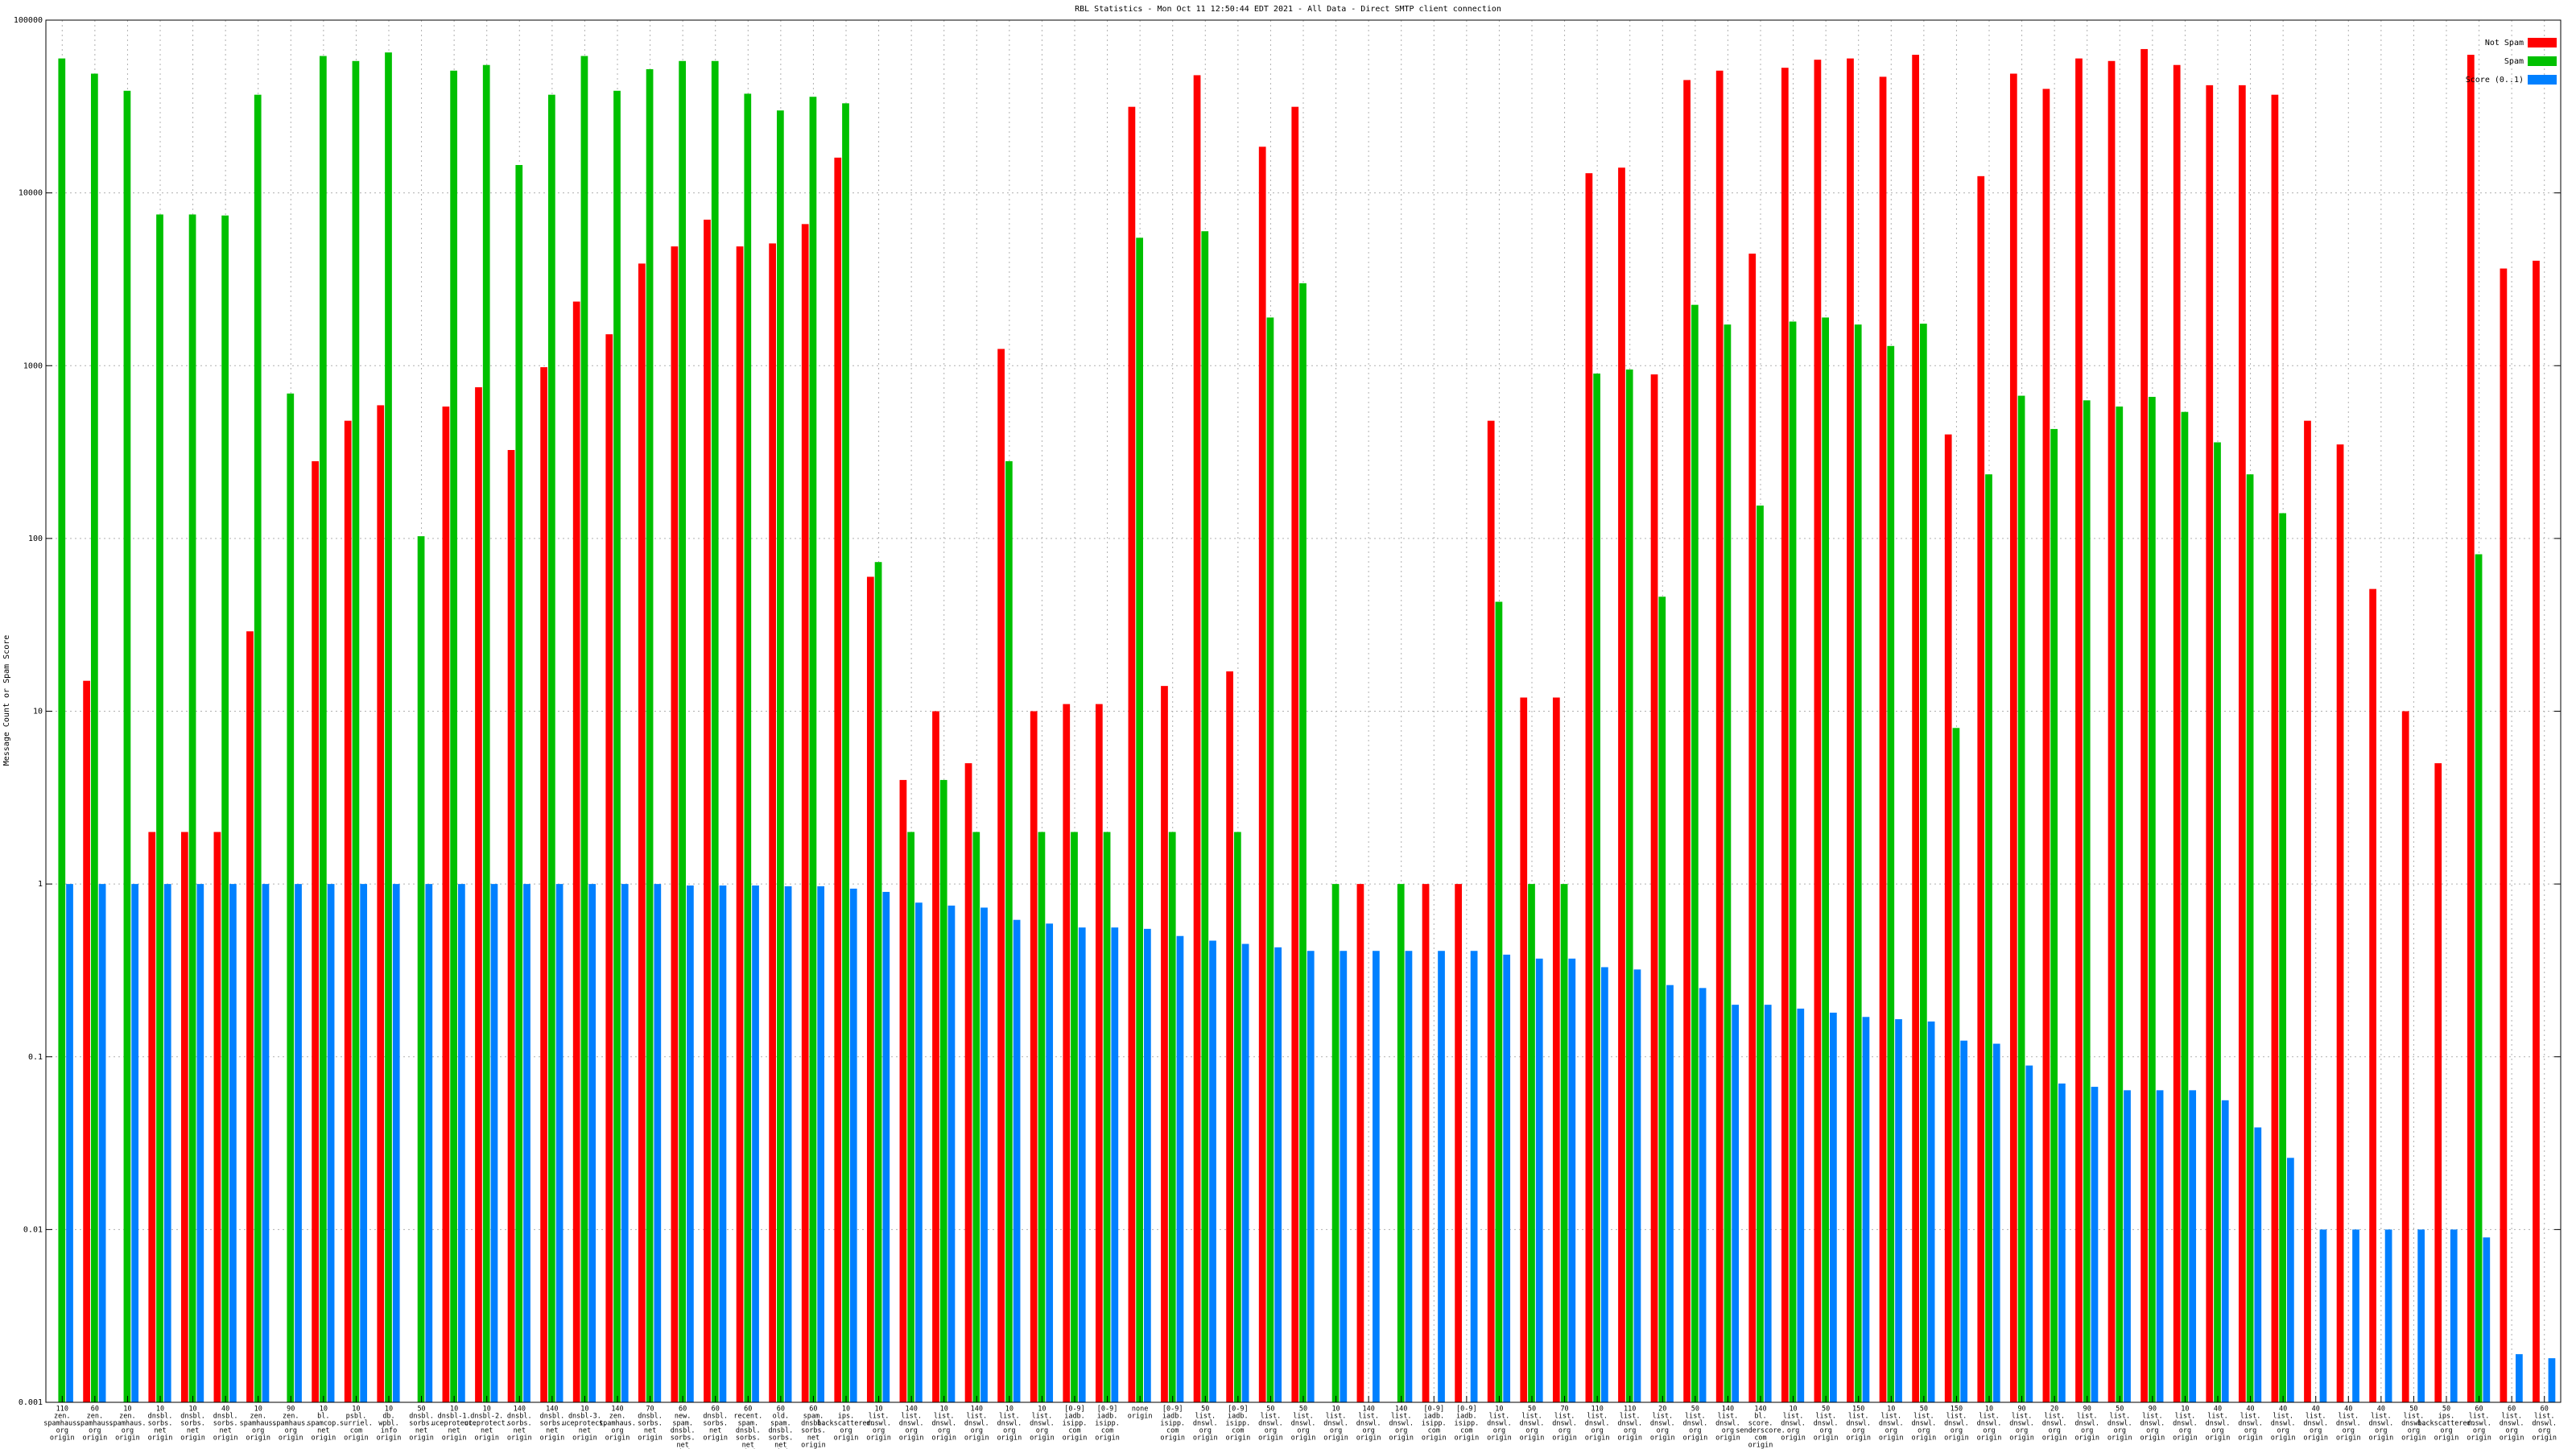  I want to click on x-tick-label: 40, so click(2348, 1410).